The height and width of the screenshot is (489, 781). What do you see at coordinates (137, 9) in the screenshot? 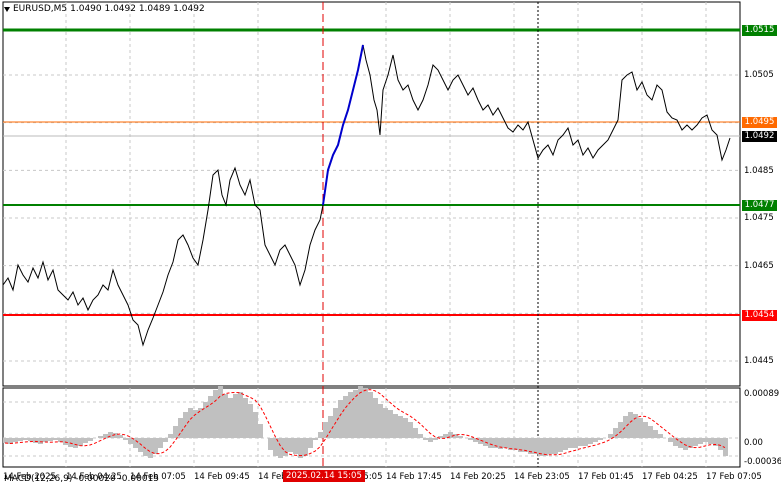
I see `ohlc-values: 1.0490 1.0492 1.0489 1.0492` at bounding box center [137, 9].